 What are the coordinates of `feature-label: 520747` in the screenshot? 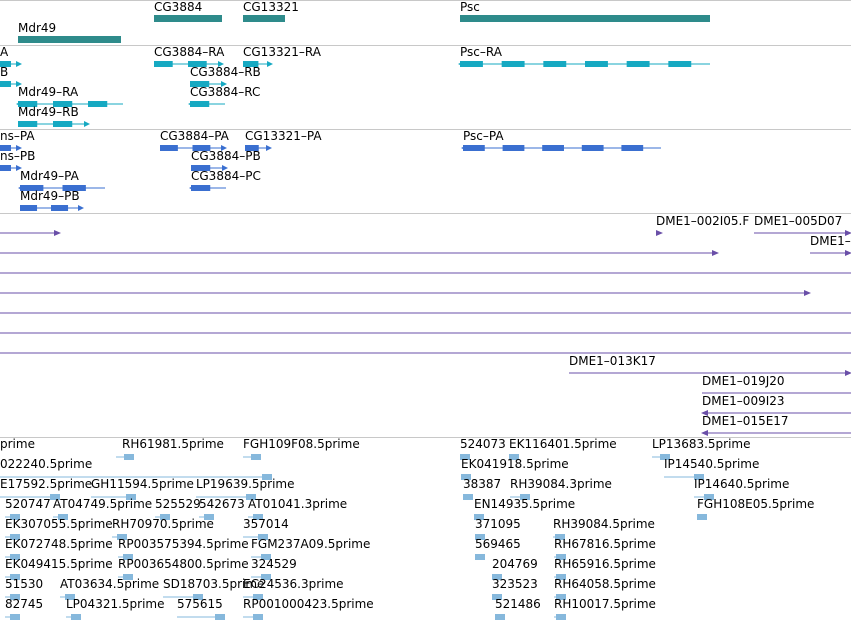 It's located at (28, 504).